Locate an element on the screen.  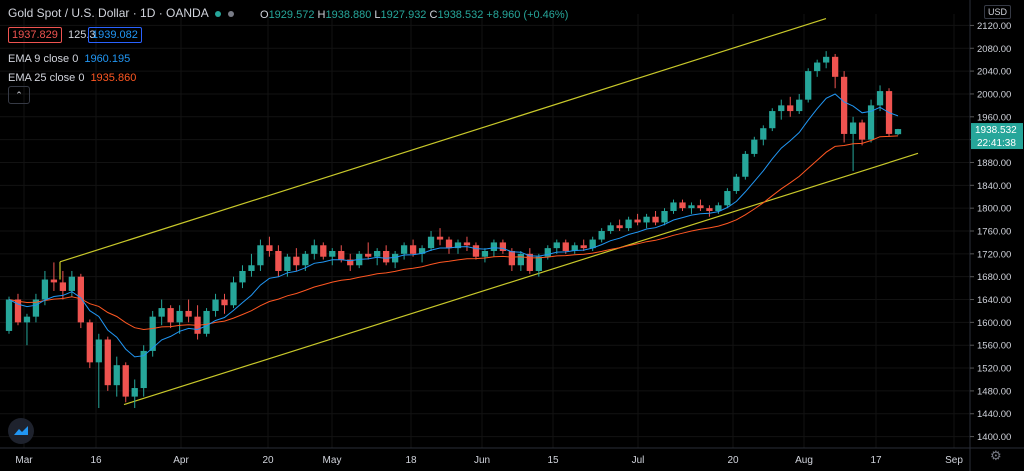
ema25-legend: EMA 25 close 0 1935.860 is located at coordinates (72, 78).